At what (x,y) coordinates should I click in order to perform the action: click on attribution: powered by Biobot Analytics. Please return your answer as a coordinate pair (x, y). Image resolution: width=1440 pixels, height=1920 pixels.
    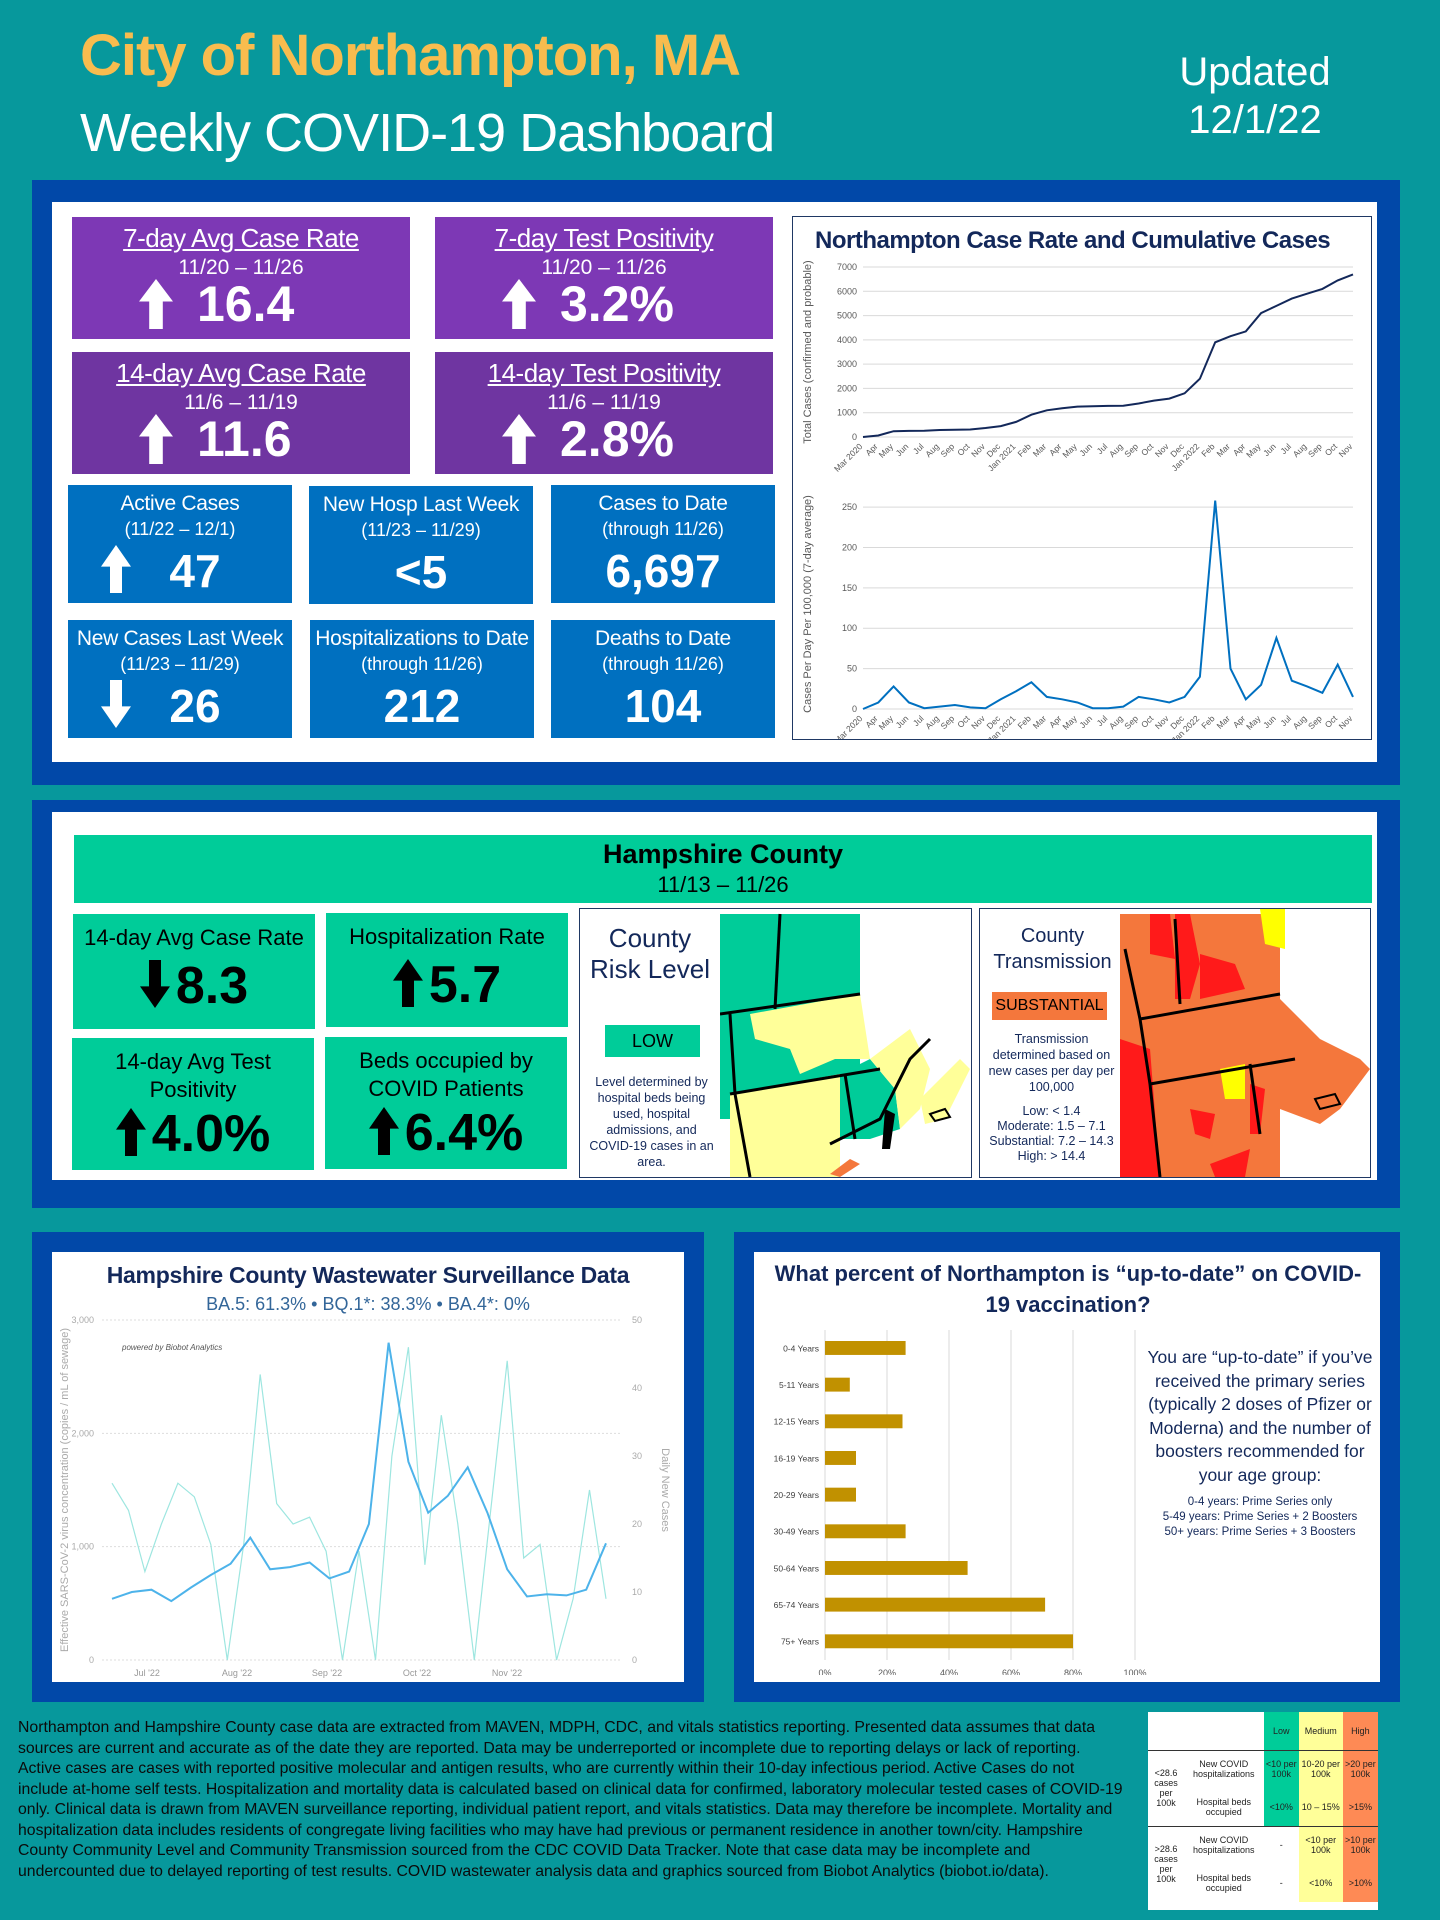
    Looking at the image, I should click on (171, 1347).